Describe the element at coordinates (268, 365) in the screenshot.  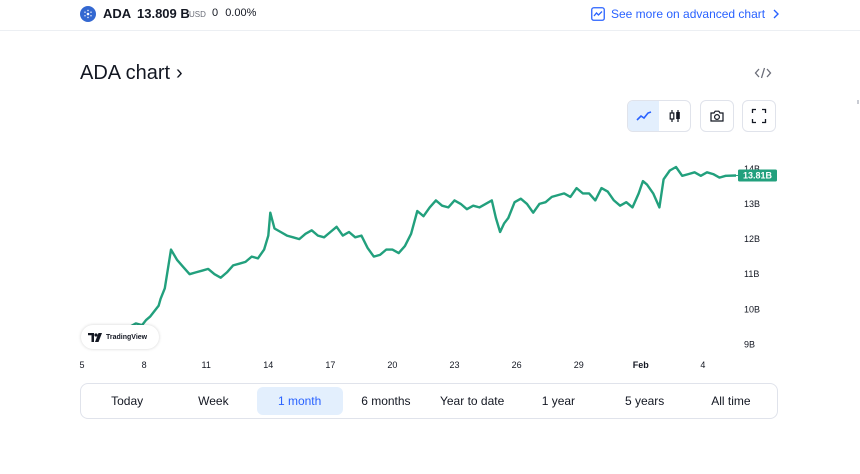
I see `x-tick-label: 14` at that location.